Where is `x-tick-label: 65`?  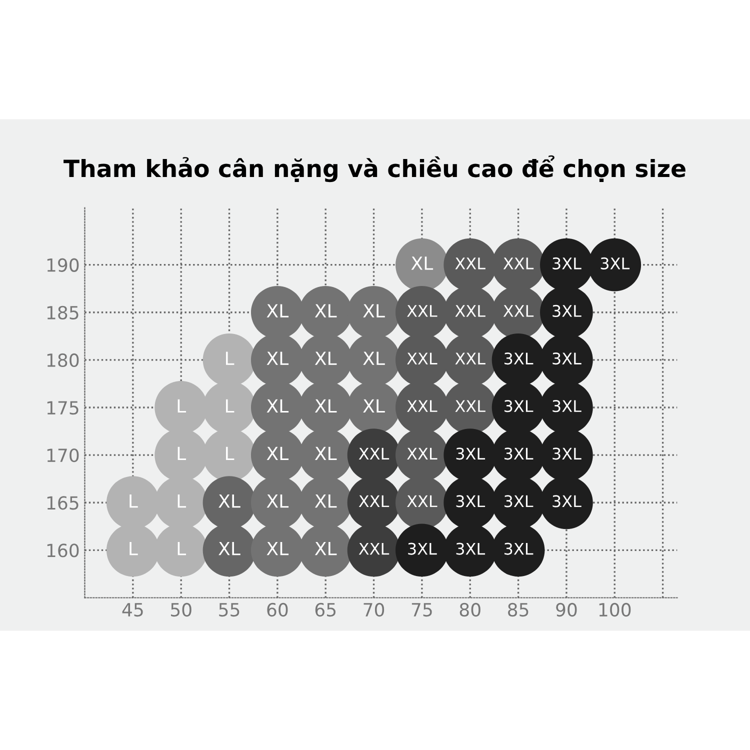 x-tick-label: 65 is located at coordinates (325, 609).